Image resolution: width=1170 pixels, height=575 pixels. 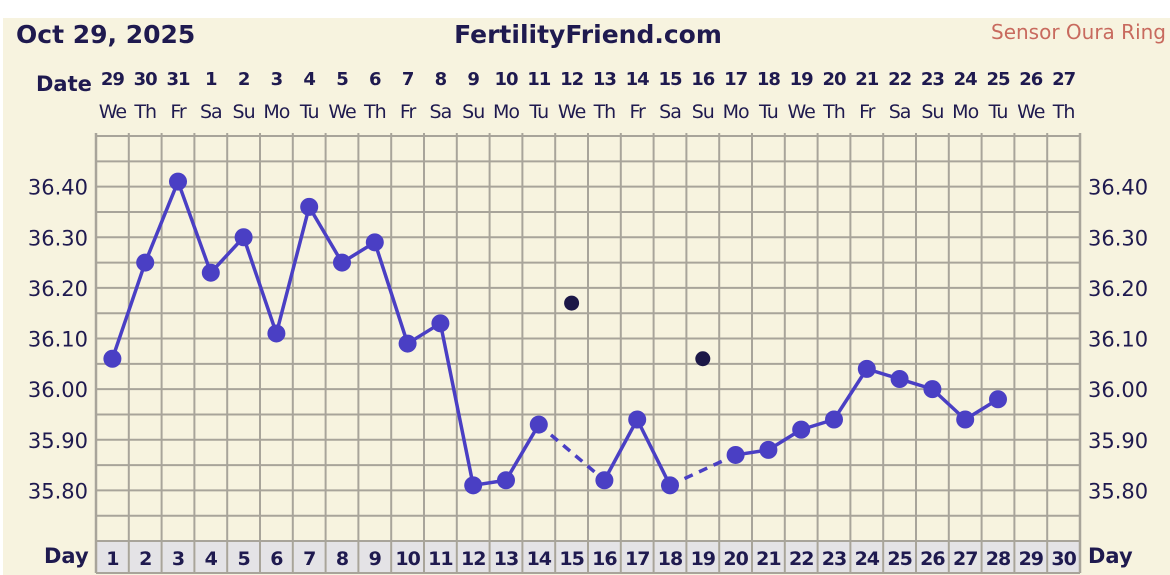 What do you see at coordinates (473, 112) in the screenshot?
I see `weekday-label: Su` at bounding box center [473, 112].